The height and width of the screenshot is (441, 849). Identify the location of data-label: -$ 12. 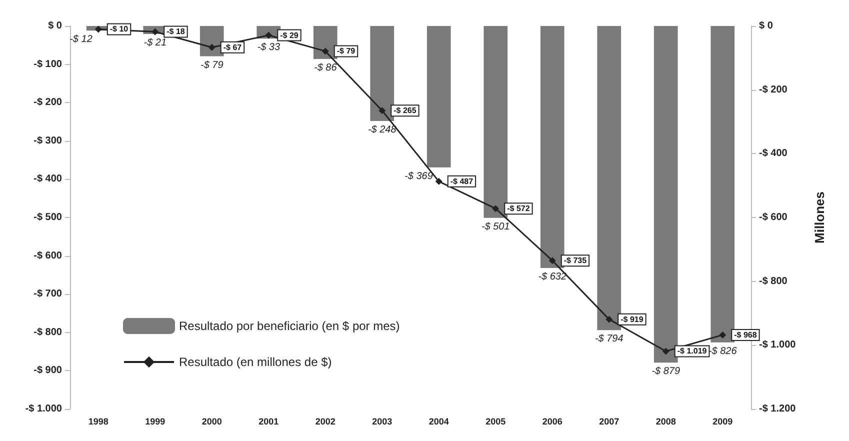
(81, 40).